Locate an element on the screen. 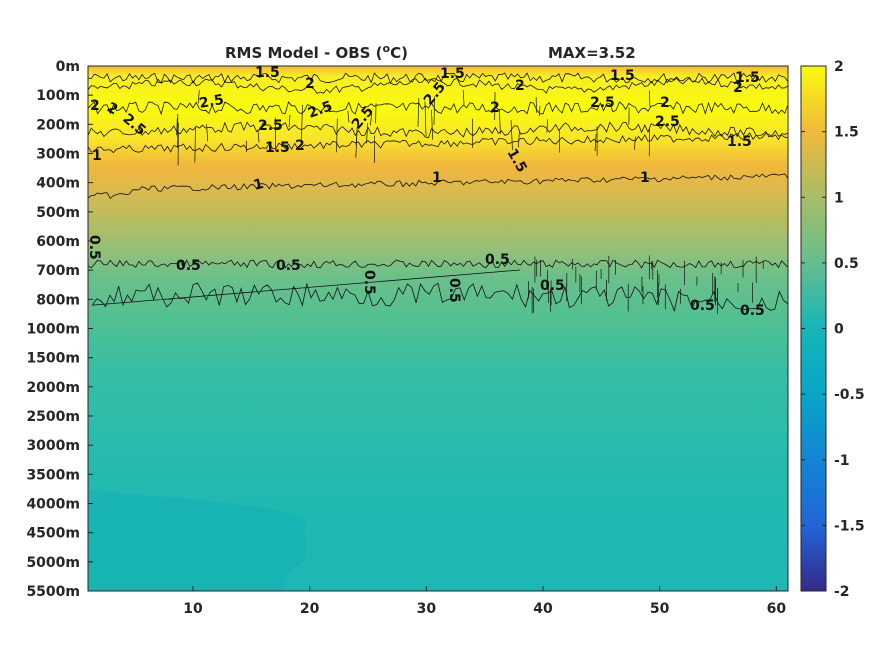 Image resolution: width=875 pixels, height=656 pixels. x-tick-label: 40 is located at coordinates (543, 609).